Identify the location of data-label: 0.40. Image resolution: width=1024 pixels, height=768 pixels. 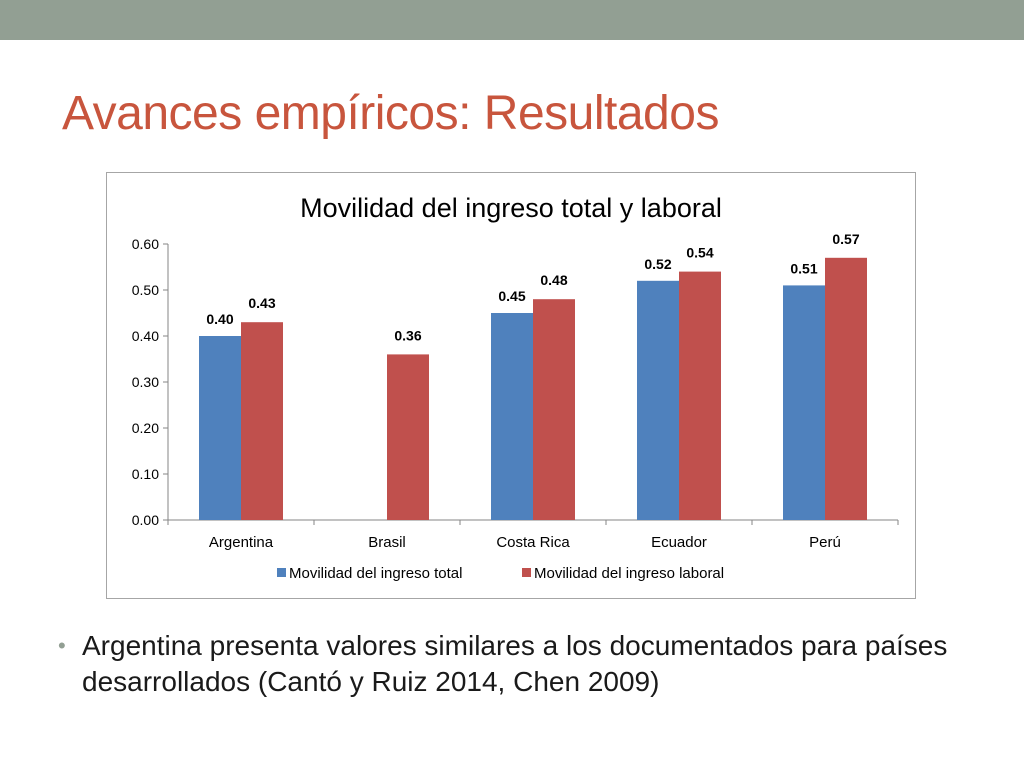
(219, 319).